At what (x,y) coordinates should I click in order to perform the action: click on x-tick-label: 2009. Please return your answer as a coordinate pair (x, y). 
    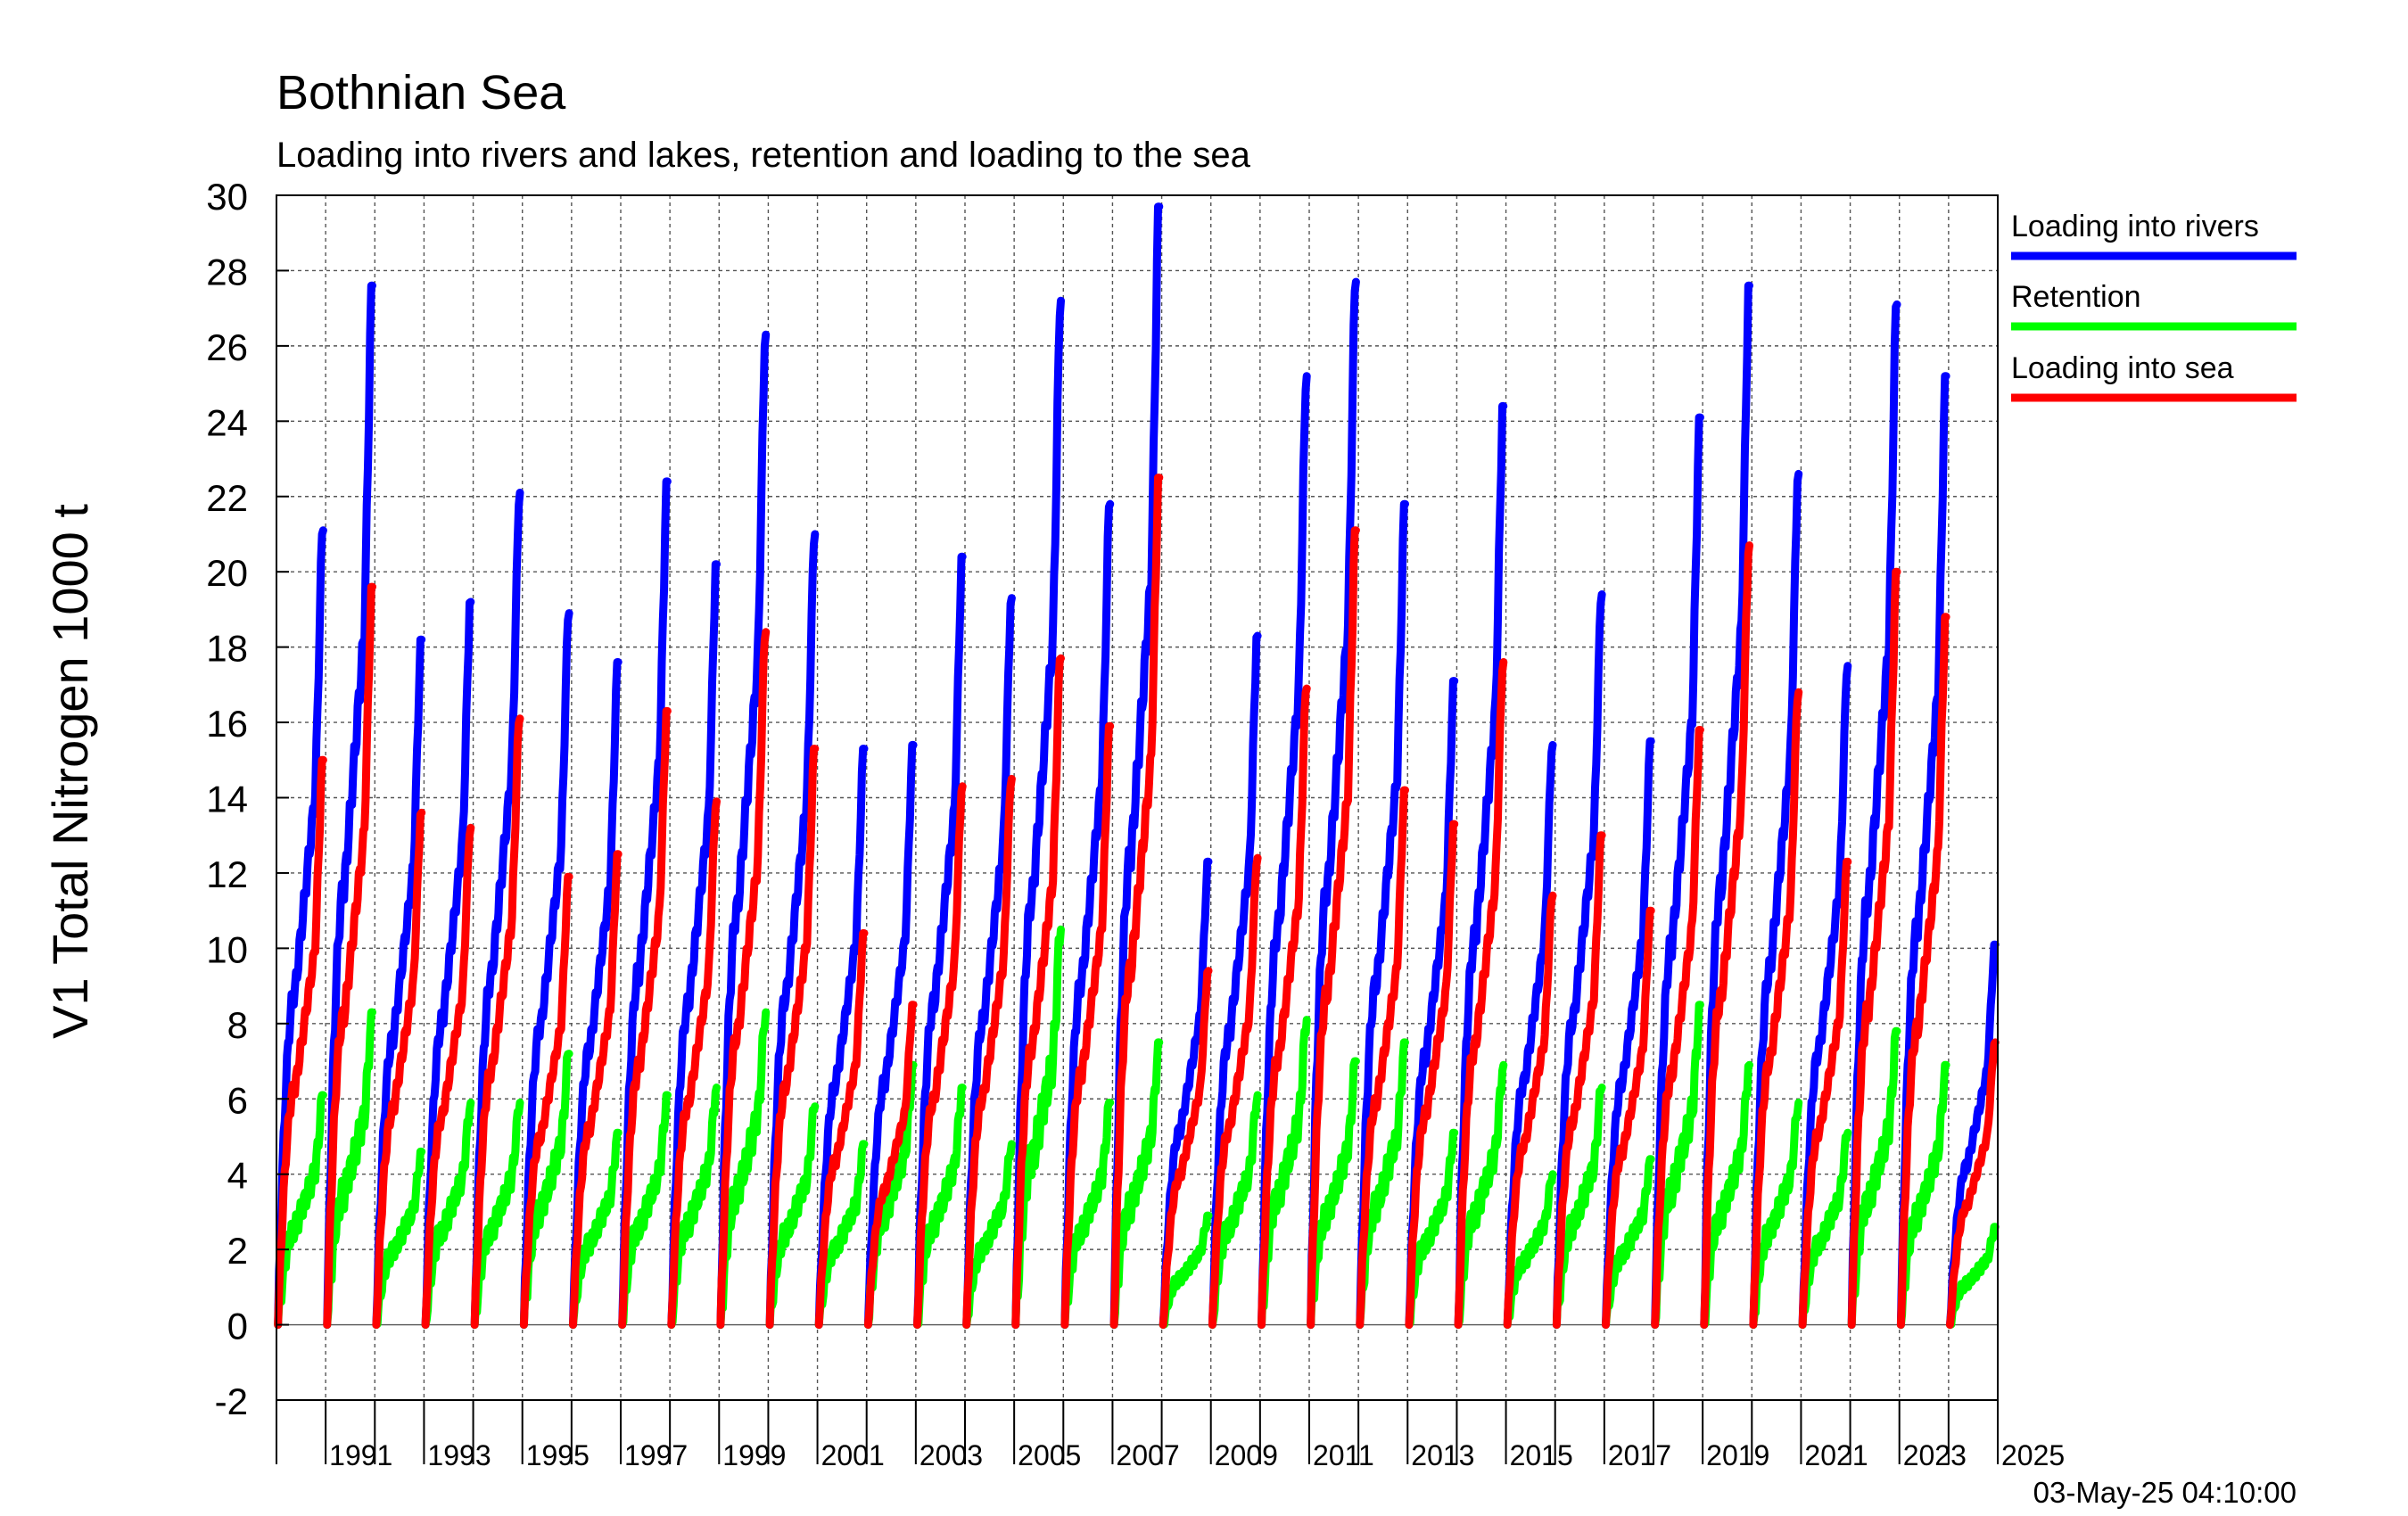
    Looking at the image, I should click on (1246, 1455).